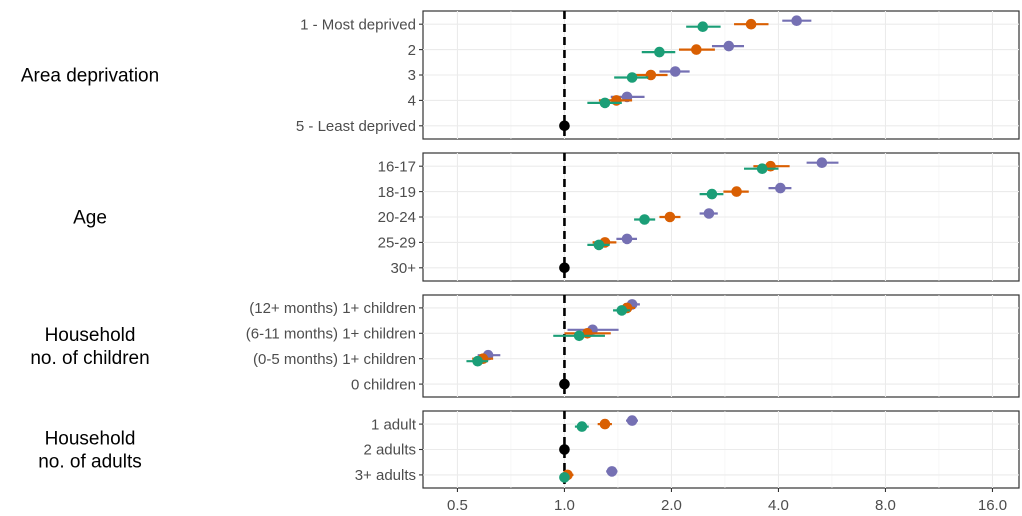  Describe the element at coordinates (404, 268) in the screenshot. I see `category-label: 30+` at that location.